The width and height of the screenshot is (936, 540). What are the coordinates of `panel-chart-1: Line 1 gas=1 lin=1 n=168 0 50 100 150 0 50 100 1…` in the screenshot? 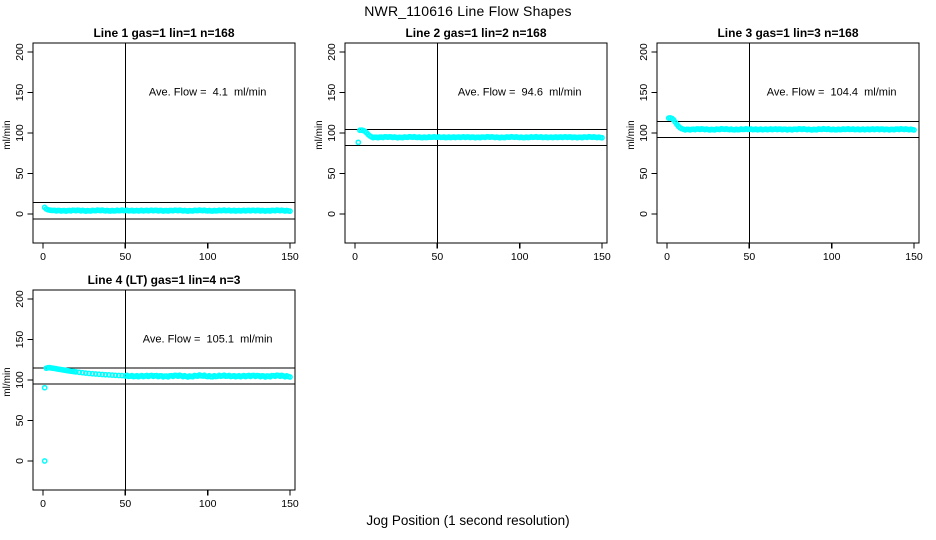 It's located at (150, 144).